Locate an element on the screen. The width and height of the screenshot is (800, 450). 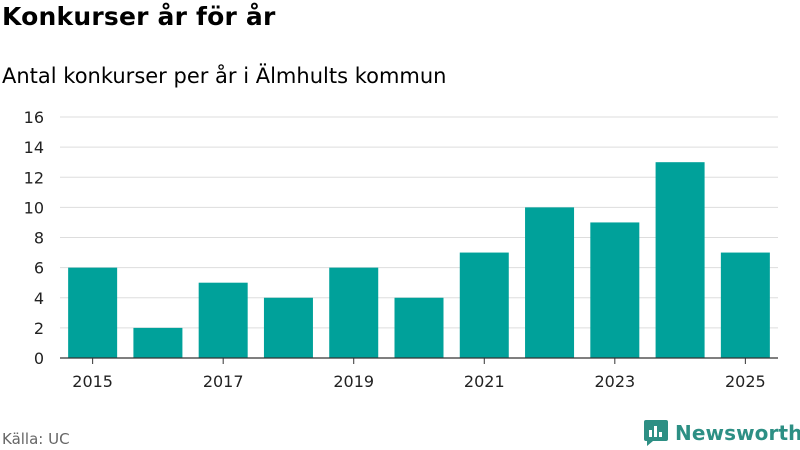
x-tick-label-2023: 2023 is located at coordinates (614, 381).